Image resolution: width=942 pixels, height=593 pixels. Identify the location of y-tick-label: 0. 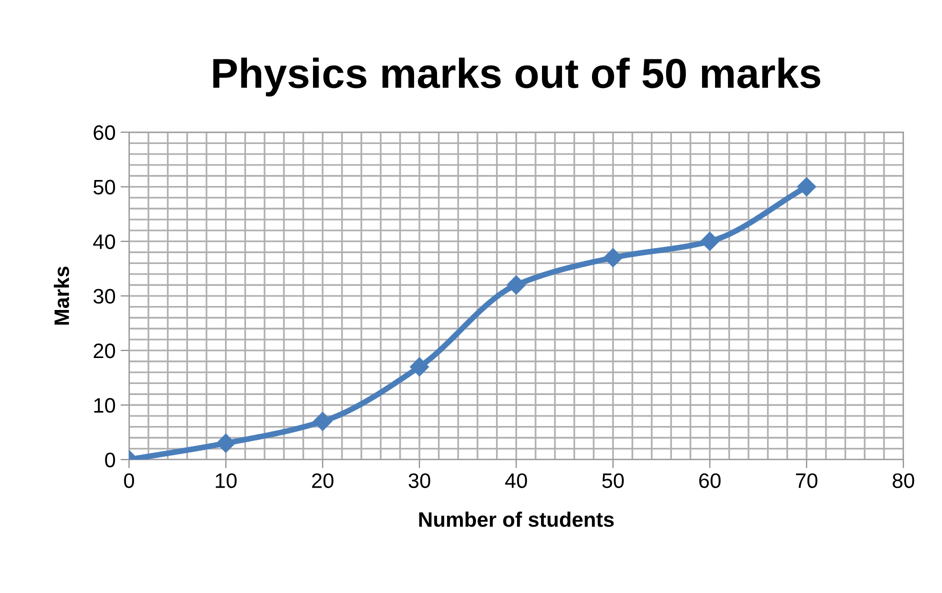
(110, 460).